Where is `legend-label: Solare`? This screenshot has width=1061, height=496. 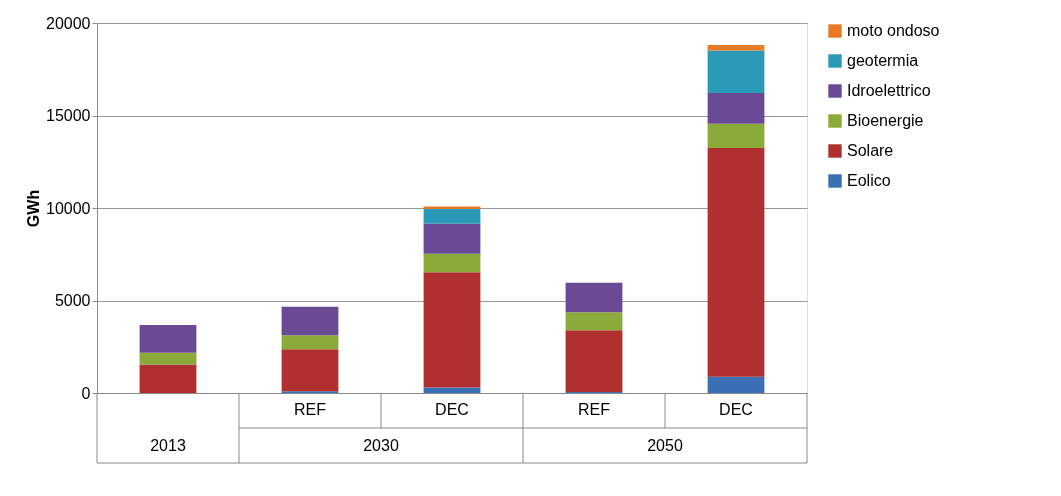
legend-label: Solare is located at coordinates (870, 150).